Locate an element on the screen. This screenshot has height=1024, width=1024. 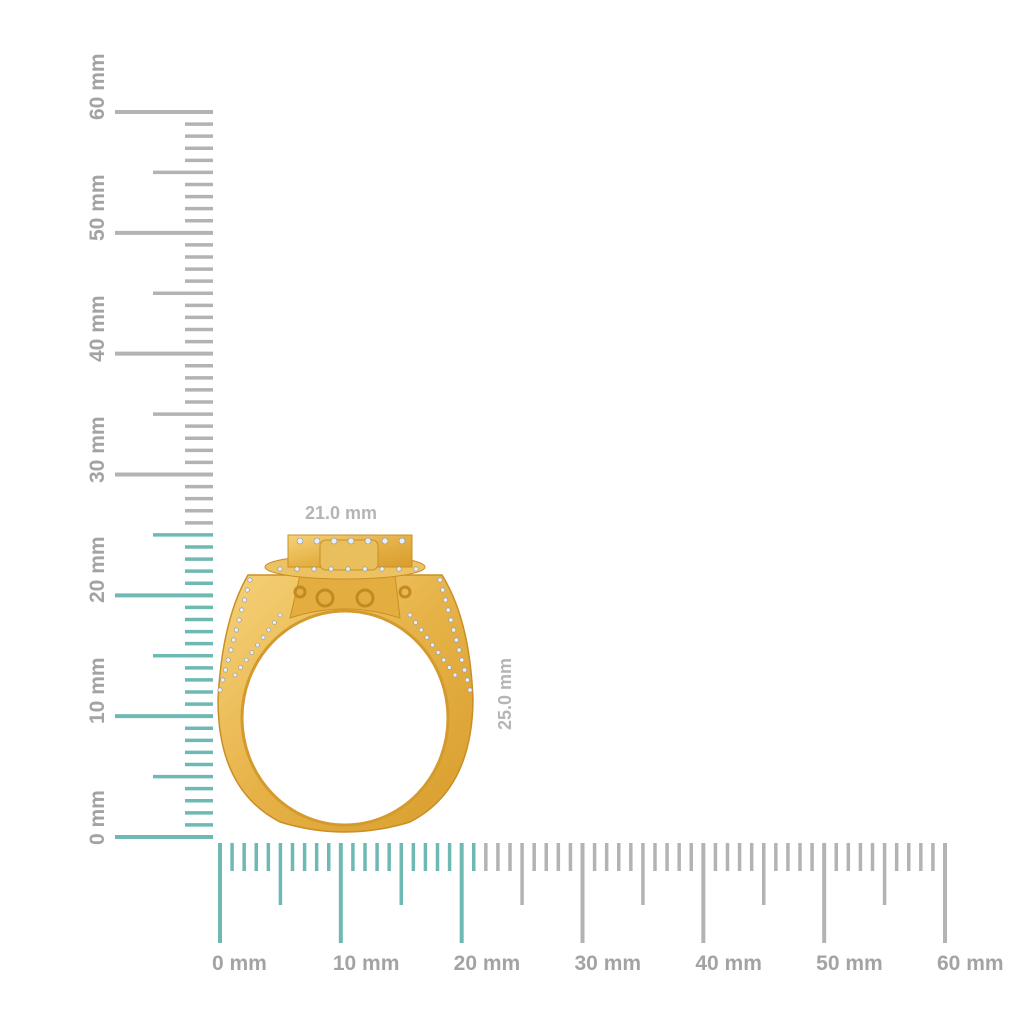
horizontal-ruler-label: 30 mm is located at coordinates (608, 963).